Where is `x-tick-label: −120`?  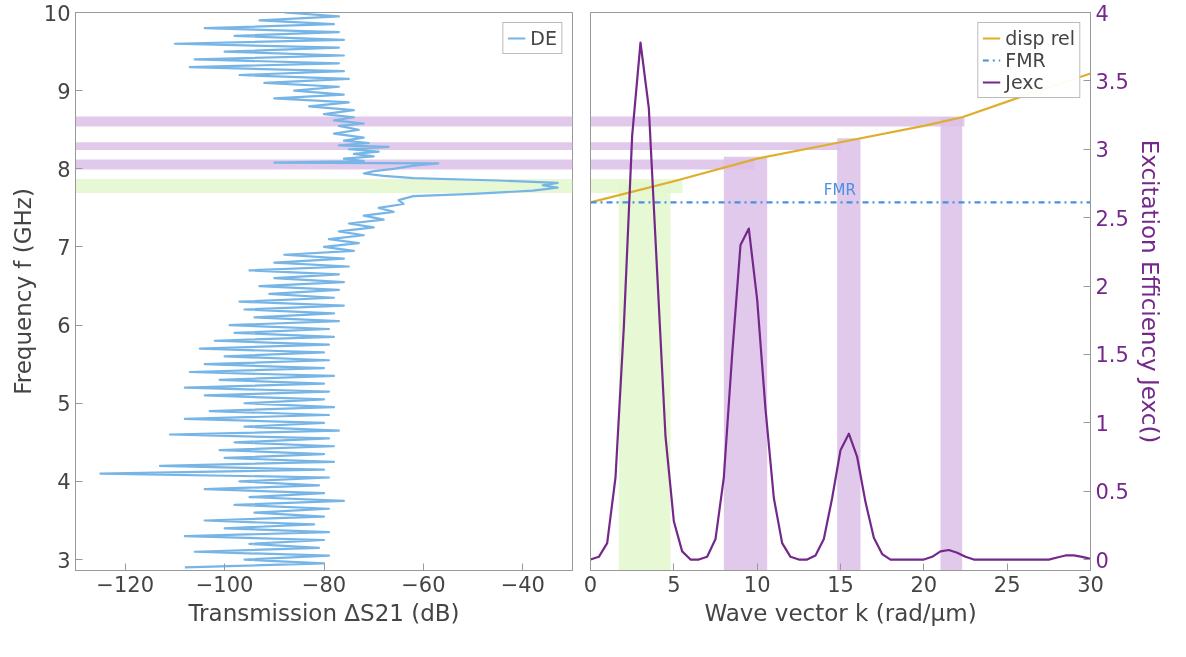
x-tick-label: −120 is located at coordinates (125, 584).